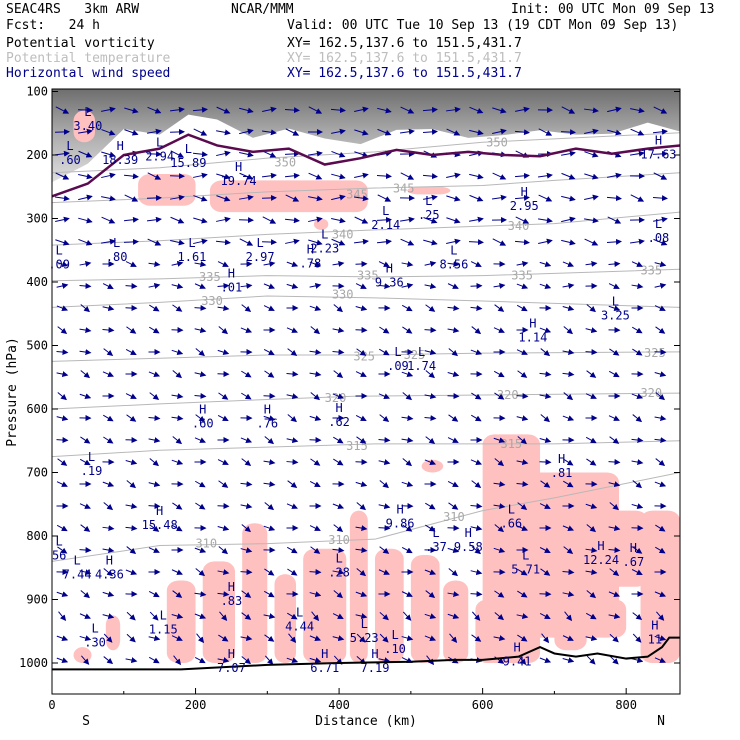 This screenshot has width=740, height=740. I want to click on marker-value: 12.24, so click(601, 560).